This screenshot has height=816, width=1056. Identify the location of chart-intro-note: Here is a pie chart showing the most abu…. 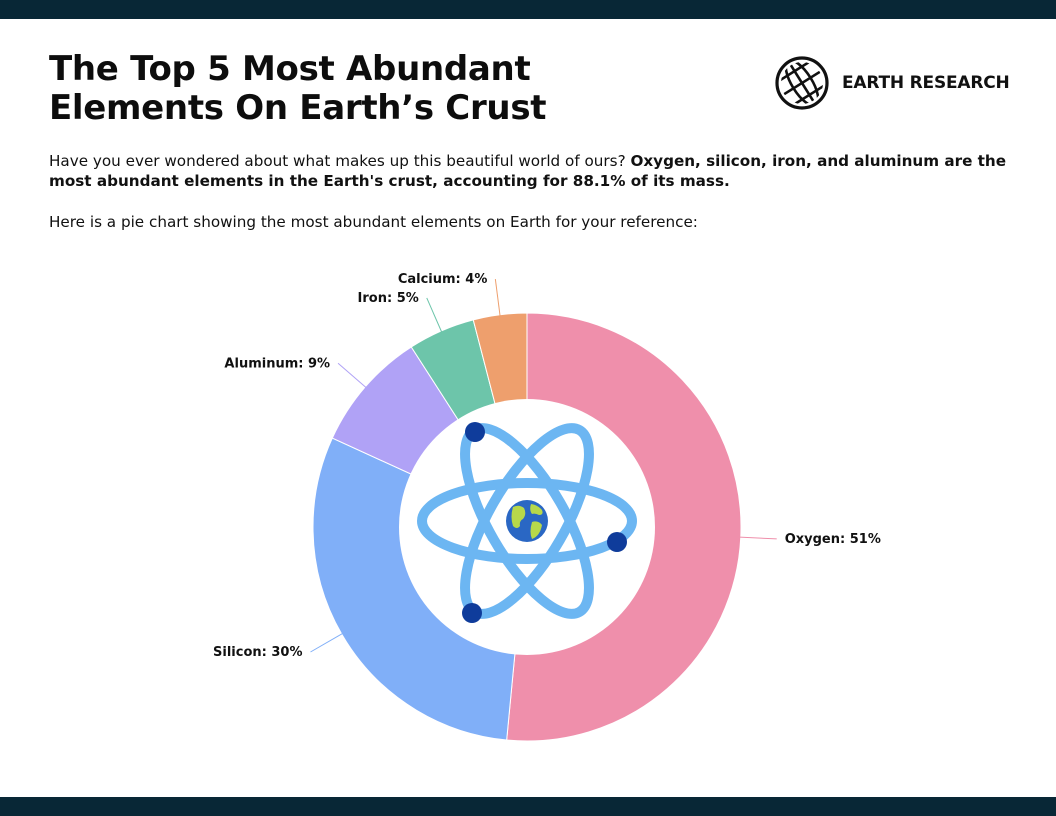
(373, 222).